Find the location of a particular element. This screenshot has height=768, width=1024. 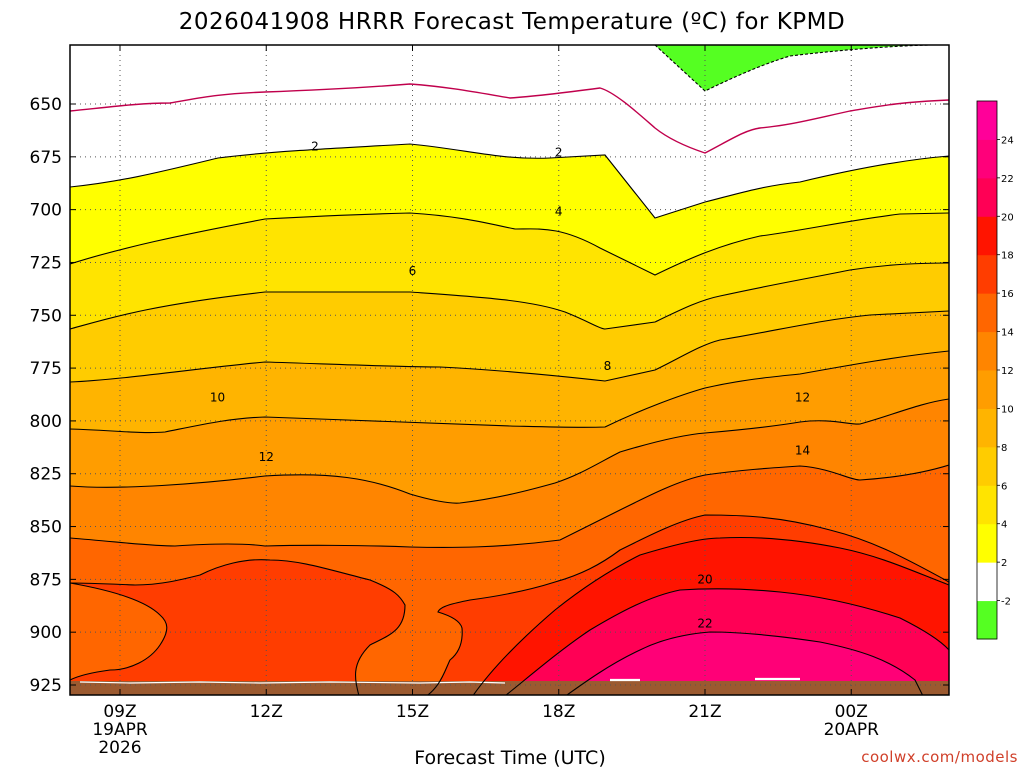

colorbar-label: 20 is located at coordinates (1007, 217).